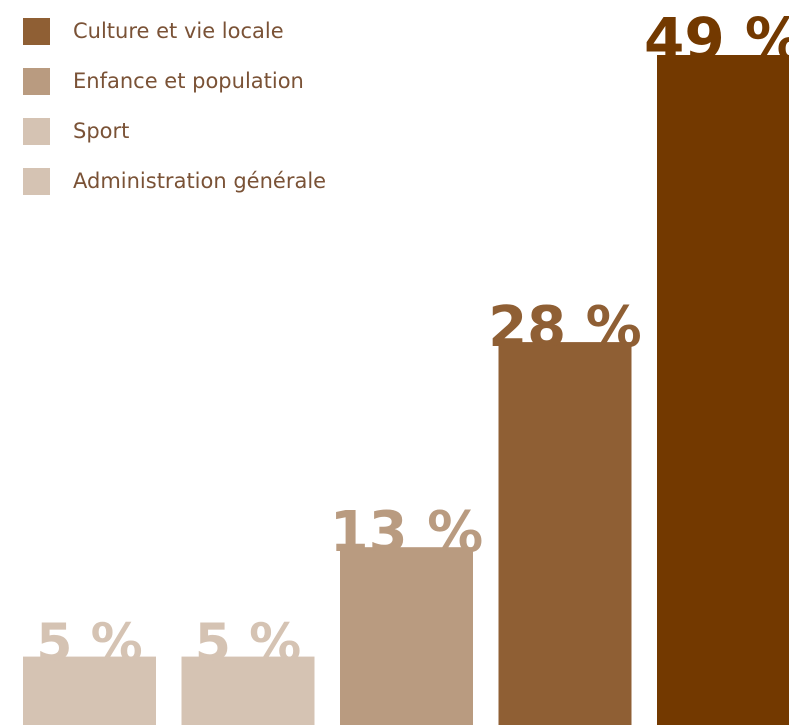  What do you see at coordinates (178, 31) in the screenshot?
I see `legend-label-culture: Culture et vie locale` at bounding box center [178, 31].